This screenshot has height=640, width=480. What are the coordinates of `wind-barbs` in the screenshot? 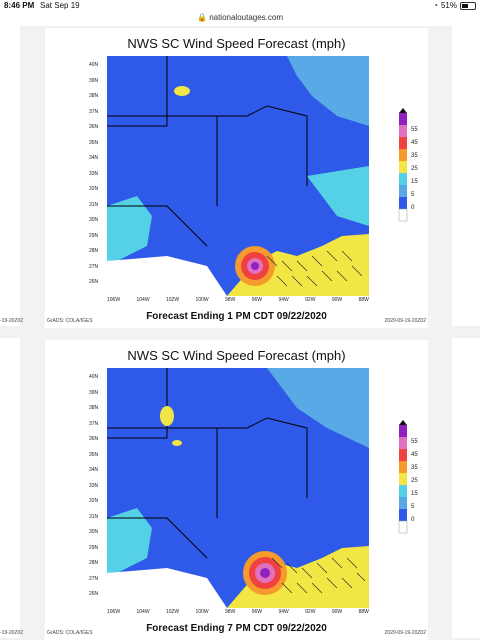 It's located at (314, 268).